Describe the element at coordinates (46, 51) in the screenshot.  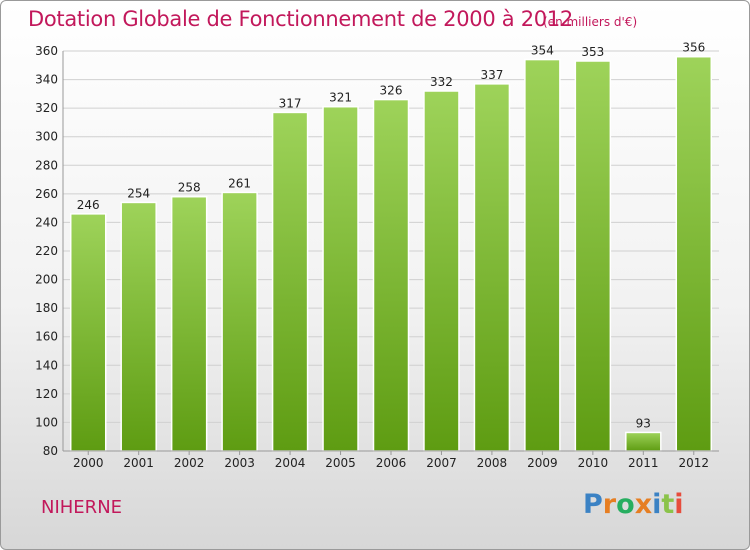
I see `y-tick-label: 360` at that location.